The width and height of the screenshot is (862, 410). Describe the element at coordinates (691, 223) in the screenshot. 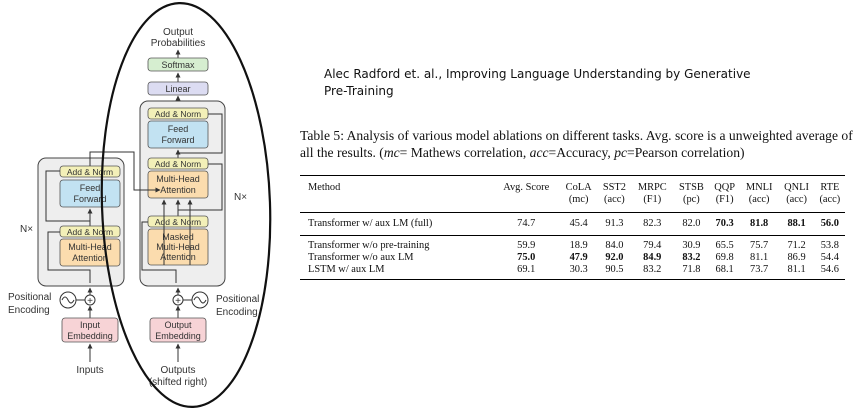

I see `score-cell: 82.0` at that location.